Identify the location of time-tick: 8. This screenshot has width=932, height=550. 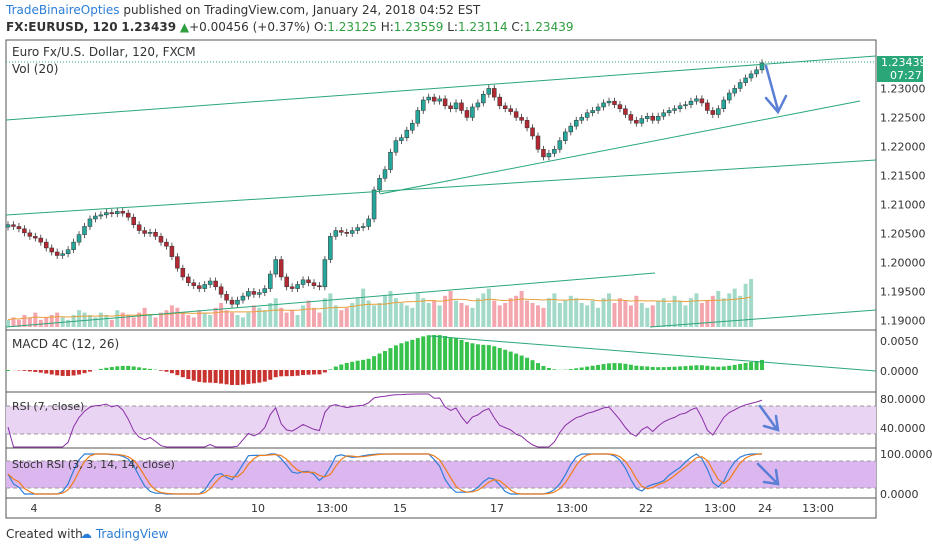
(158, 508).